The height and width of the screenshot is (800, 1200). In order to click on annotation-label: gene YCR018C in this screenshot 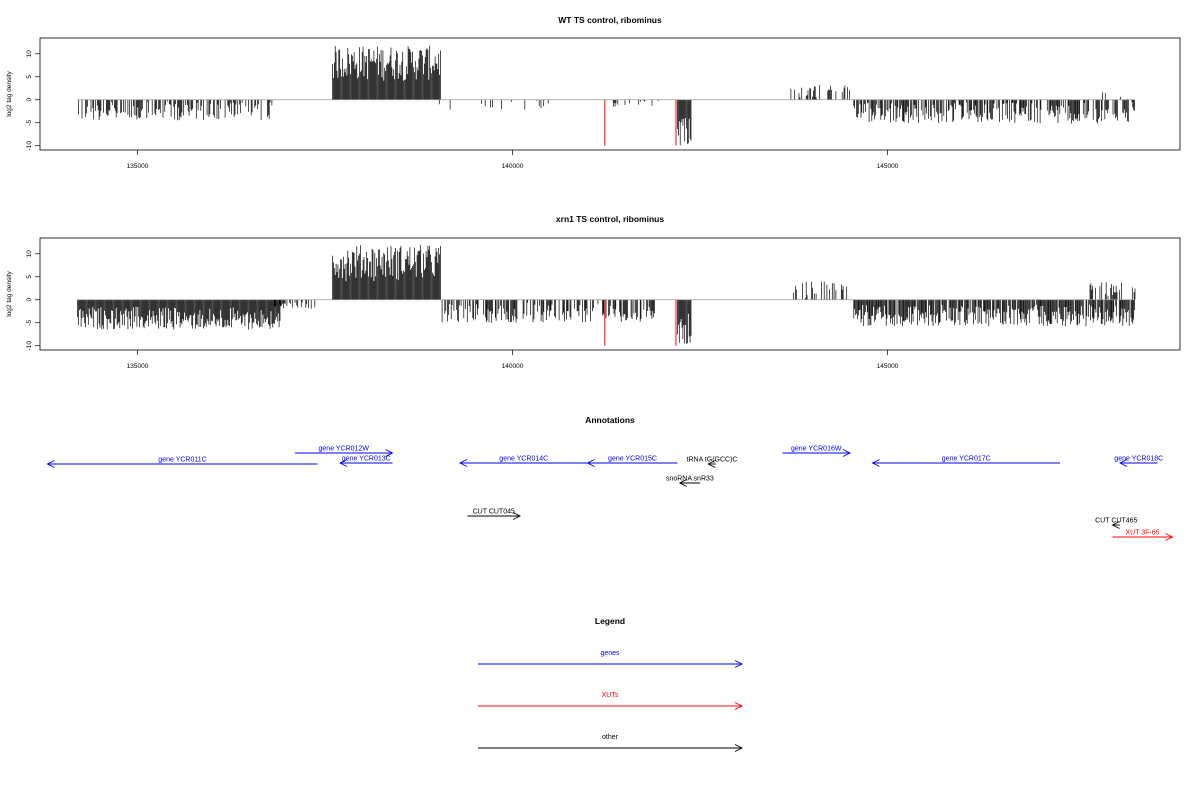, I will do `click(1138, 459)`.